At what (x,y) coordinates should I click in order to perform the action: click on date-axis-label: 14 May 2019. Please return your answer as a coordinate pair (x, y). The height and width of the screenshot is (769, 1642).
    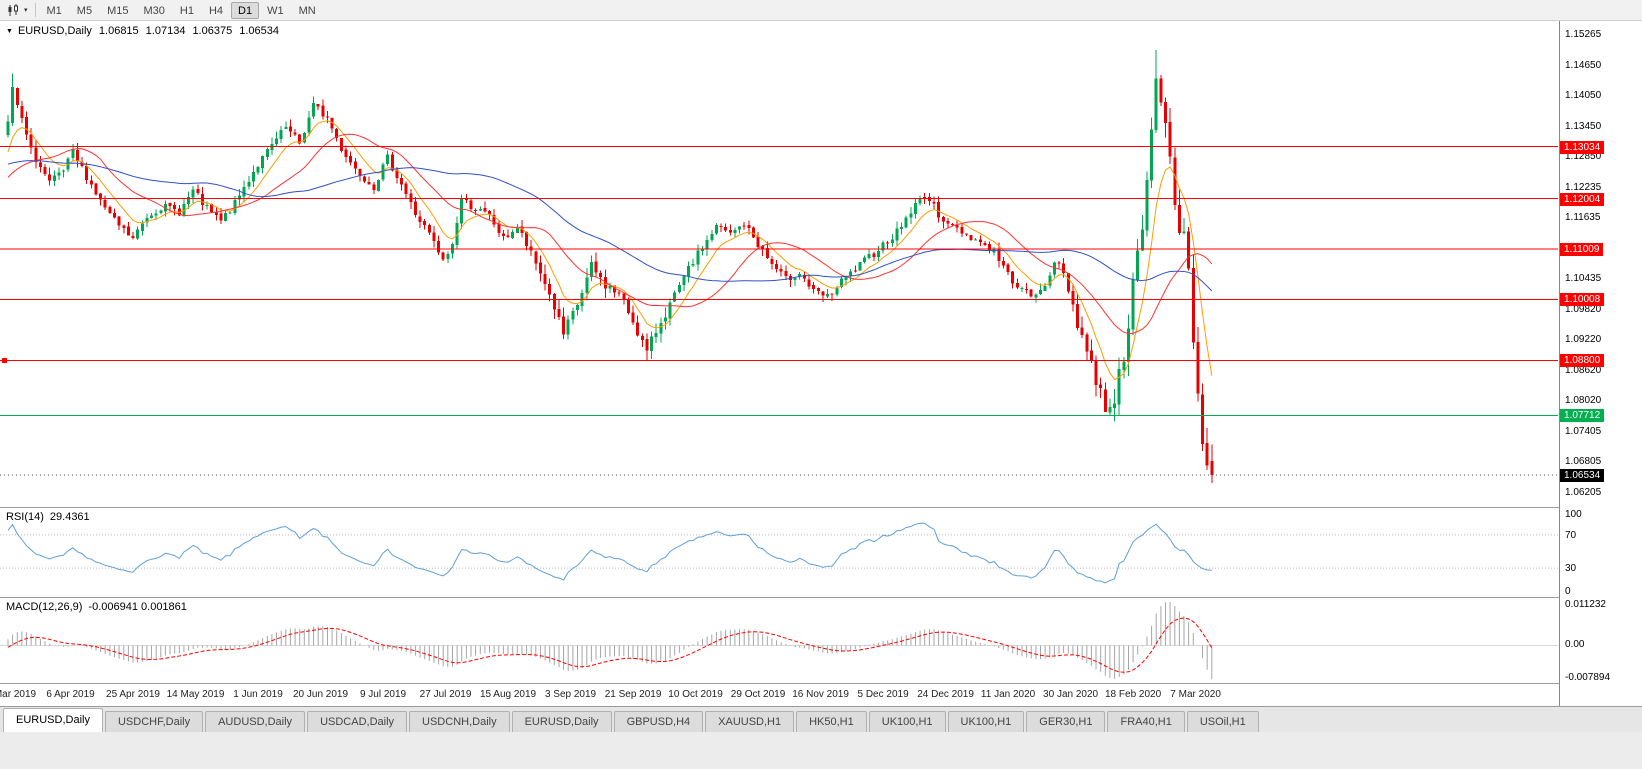
    Looking at the image, I should click on (195, 694).